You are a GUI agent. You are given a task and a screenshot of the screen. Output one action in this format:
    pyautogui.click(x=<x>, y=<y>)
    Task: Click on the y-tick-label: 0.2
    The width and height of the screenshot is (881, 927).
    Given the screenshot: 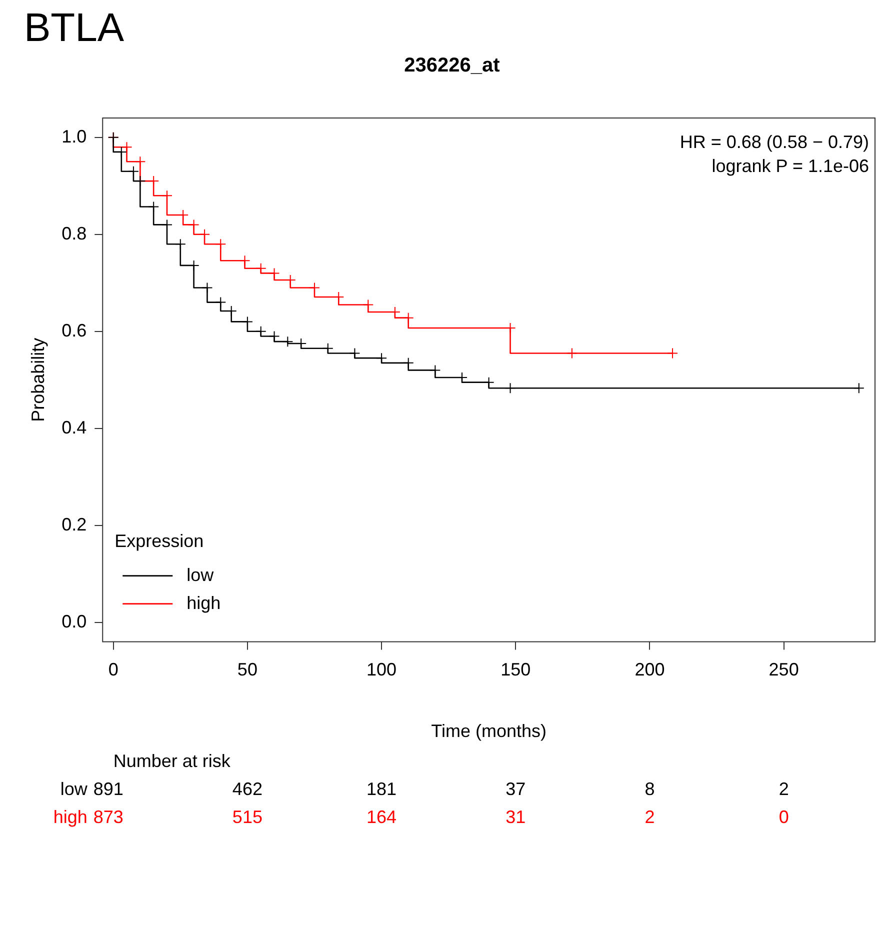 What is the action you would take?
    pyautogui.click(x=74, y=524)
    